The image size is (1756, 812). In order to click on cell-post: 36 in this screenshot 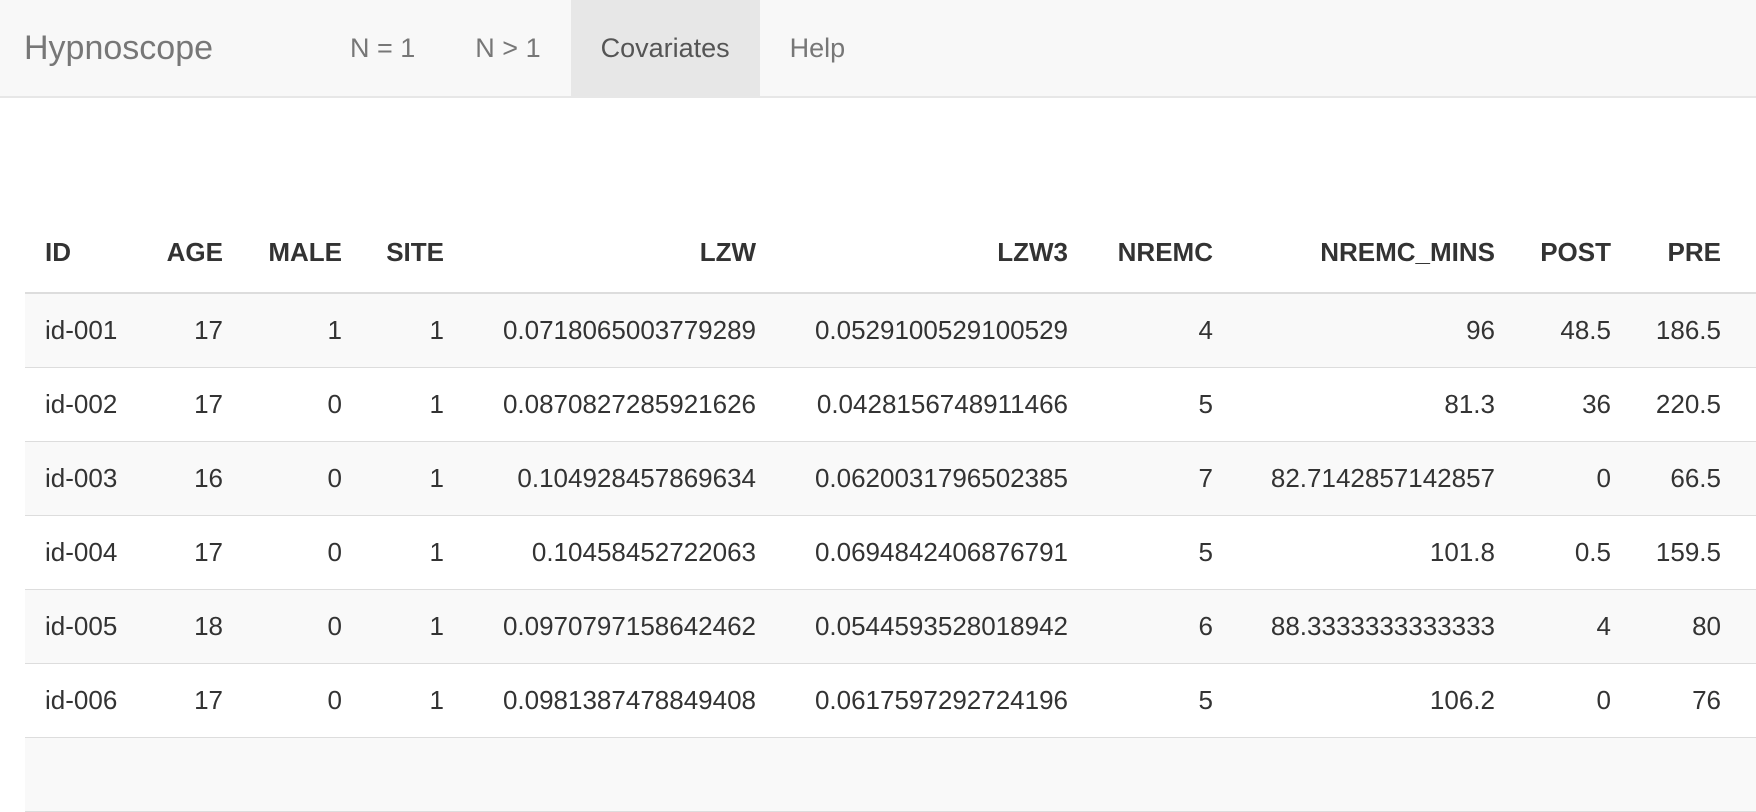, I will do `click(1573, 404)`.